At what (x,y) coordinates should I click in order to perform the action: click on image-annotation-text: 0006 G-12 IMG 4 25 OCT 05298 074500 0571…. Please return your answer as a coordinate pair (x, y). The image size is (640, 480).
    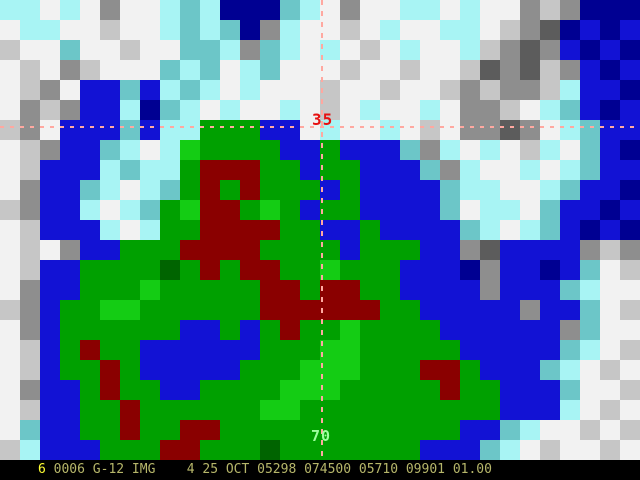
    Looking at the image, I should click on (268, 469).